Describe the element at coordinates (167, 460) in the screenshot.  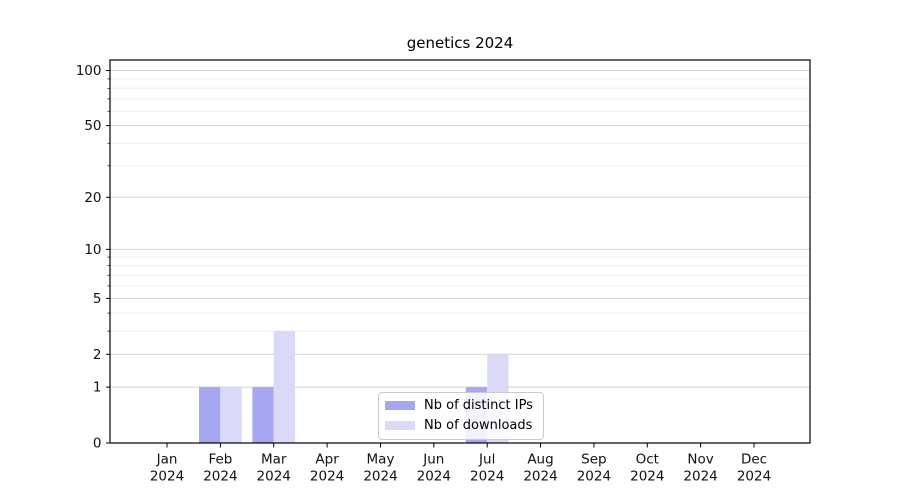
I see `x-tick-label-month-jan: Jan` at that location.